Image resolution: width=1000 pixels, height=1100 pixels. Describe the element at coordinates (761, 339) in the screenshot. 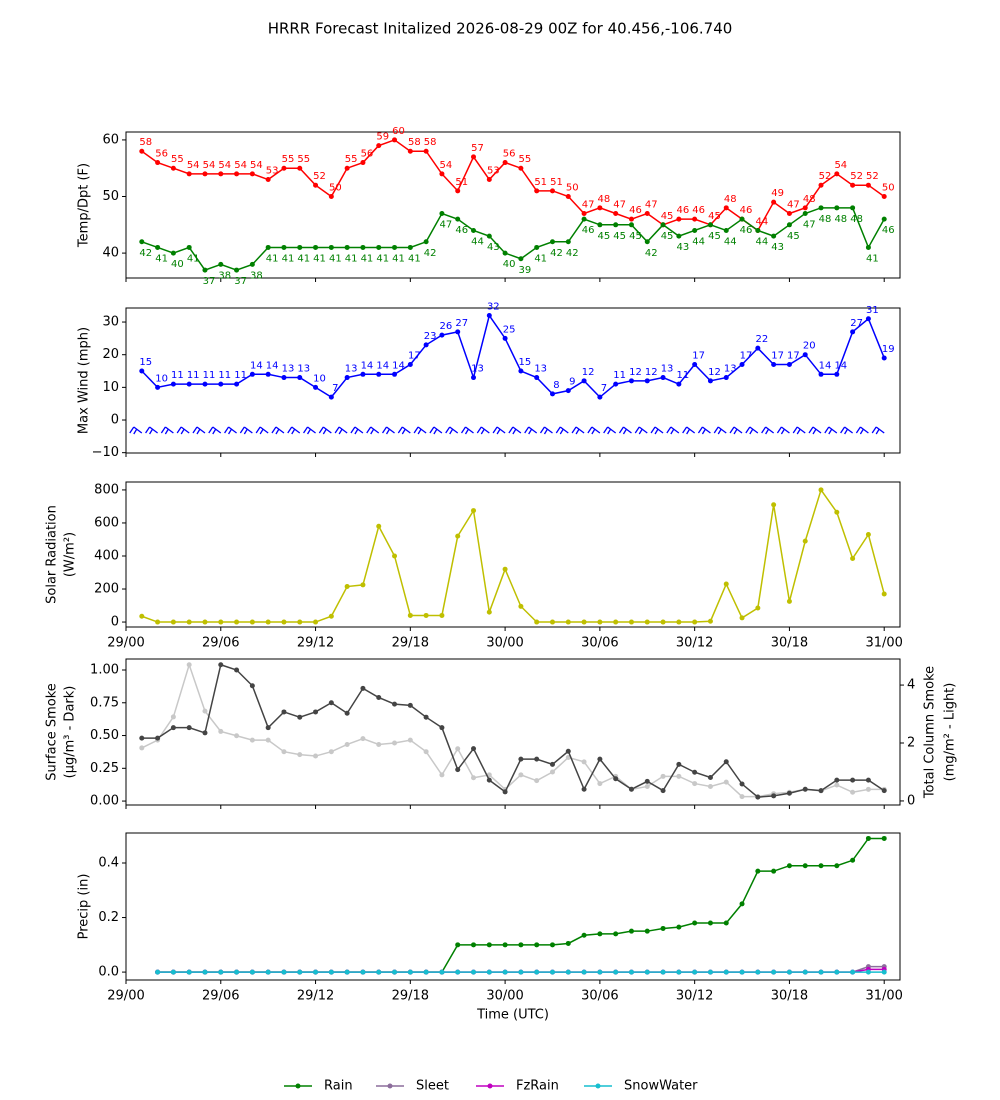

I see `data-label: 22` at that location.